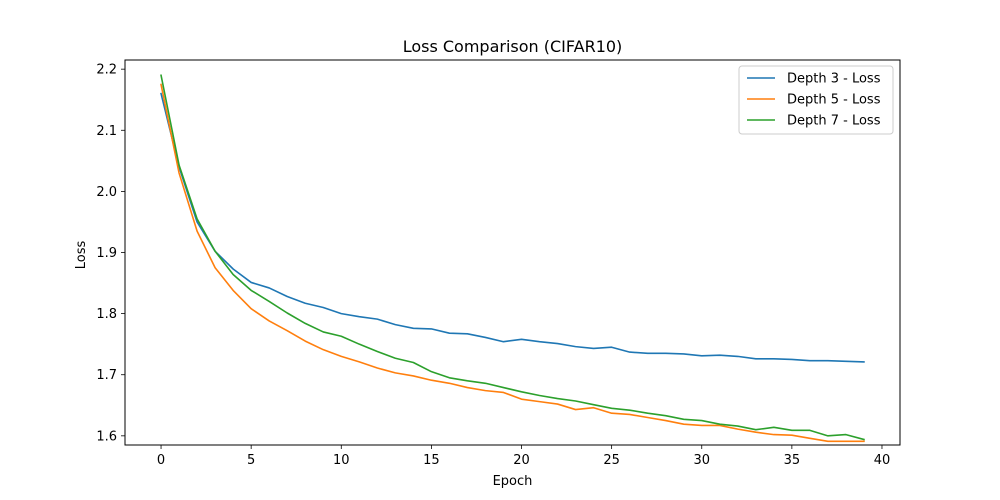 The height and width of the screenshot is (500, 1000). I want to click on y-tick-label: 2.2, so click(106, 70).